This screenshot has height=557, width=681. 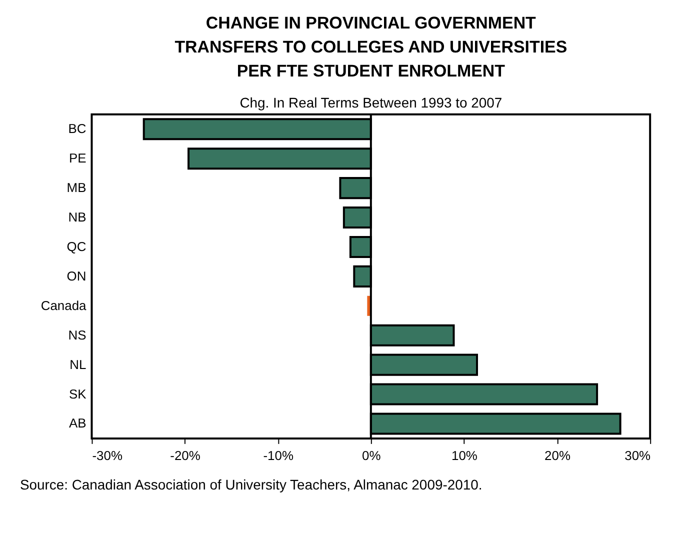 What do you see at coordinates (107, 455) in the screenshot?
I see `x-tick-label: -30%` at bounding box center [107, 455].